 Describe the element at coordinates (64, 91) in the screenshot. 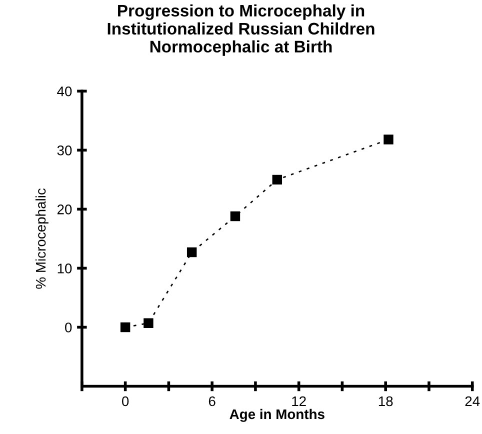

I see `y-tick-label: 40` at that location.